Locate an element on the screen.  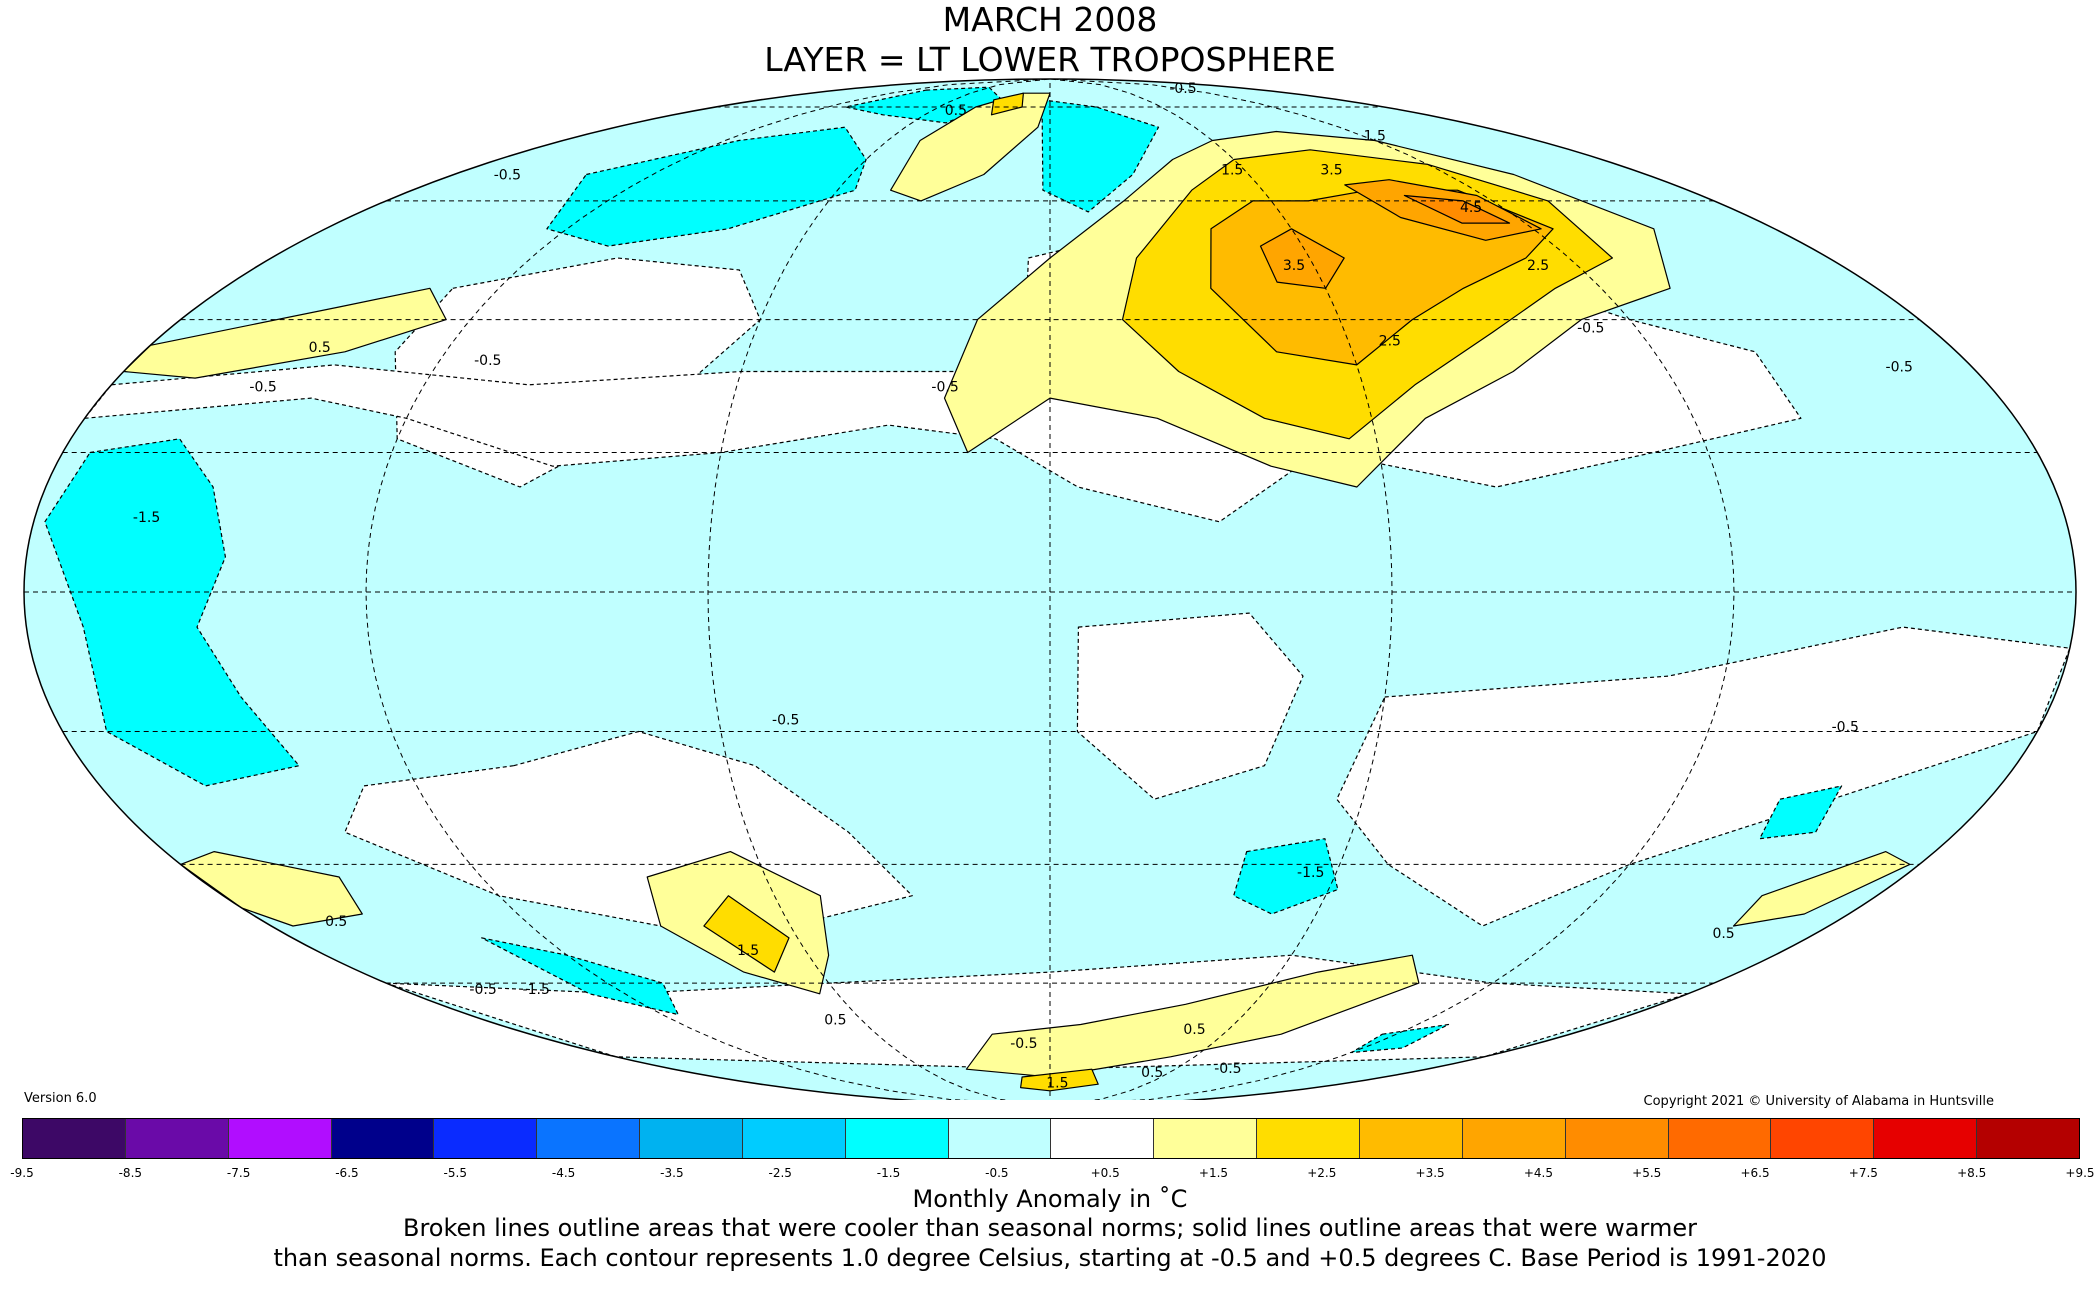
color-scale-tick: -0.5 is located at coordinates (997, 1173).